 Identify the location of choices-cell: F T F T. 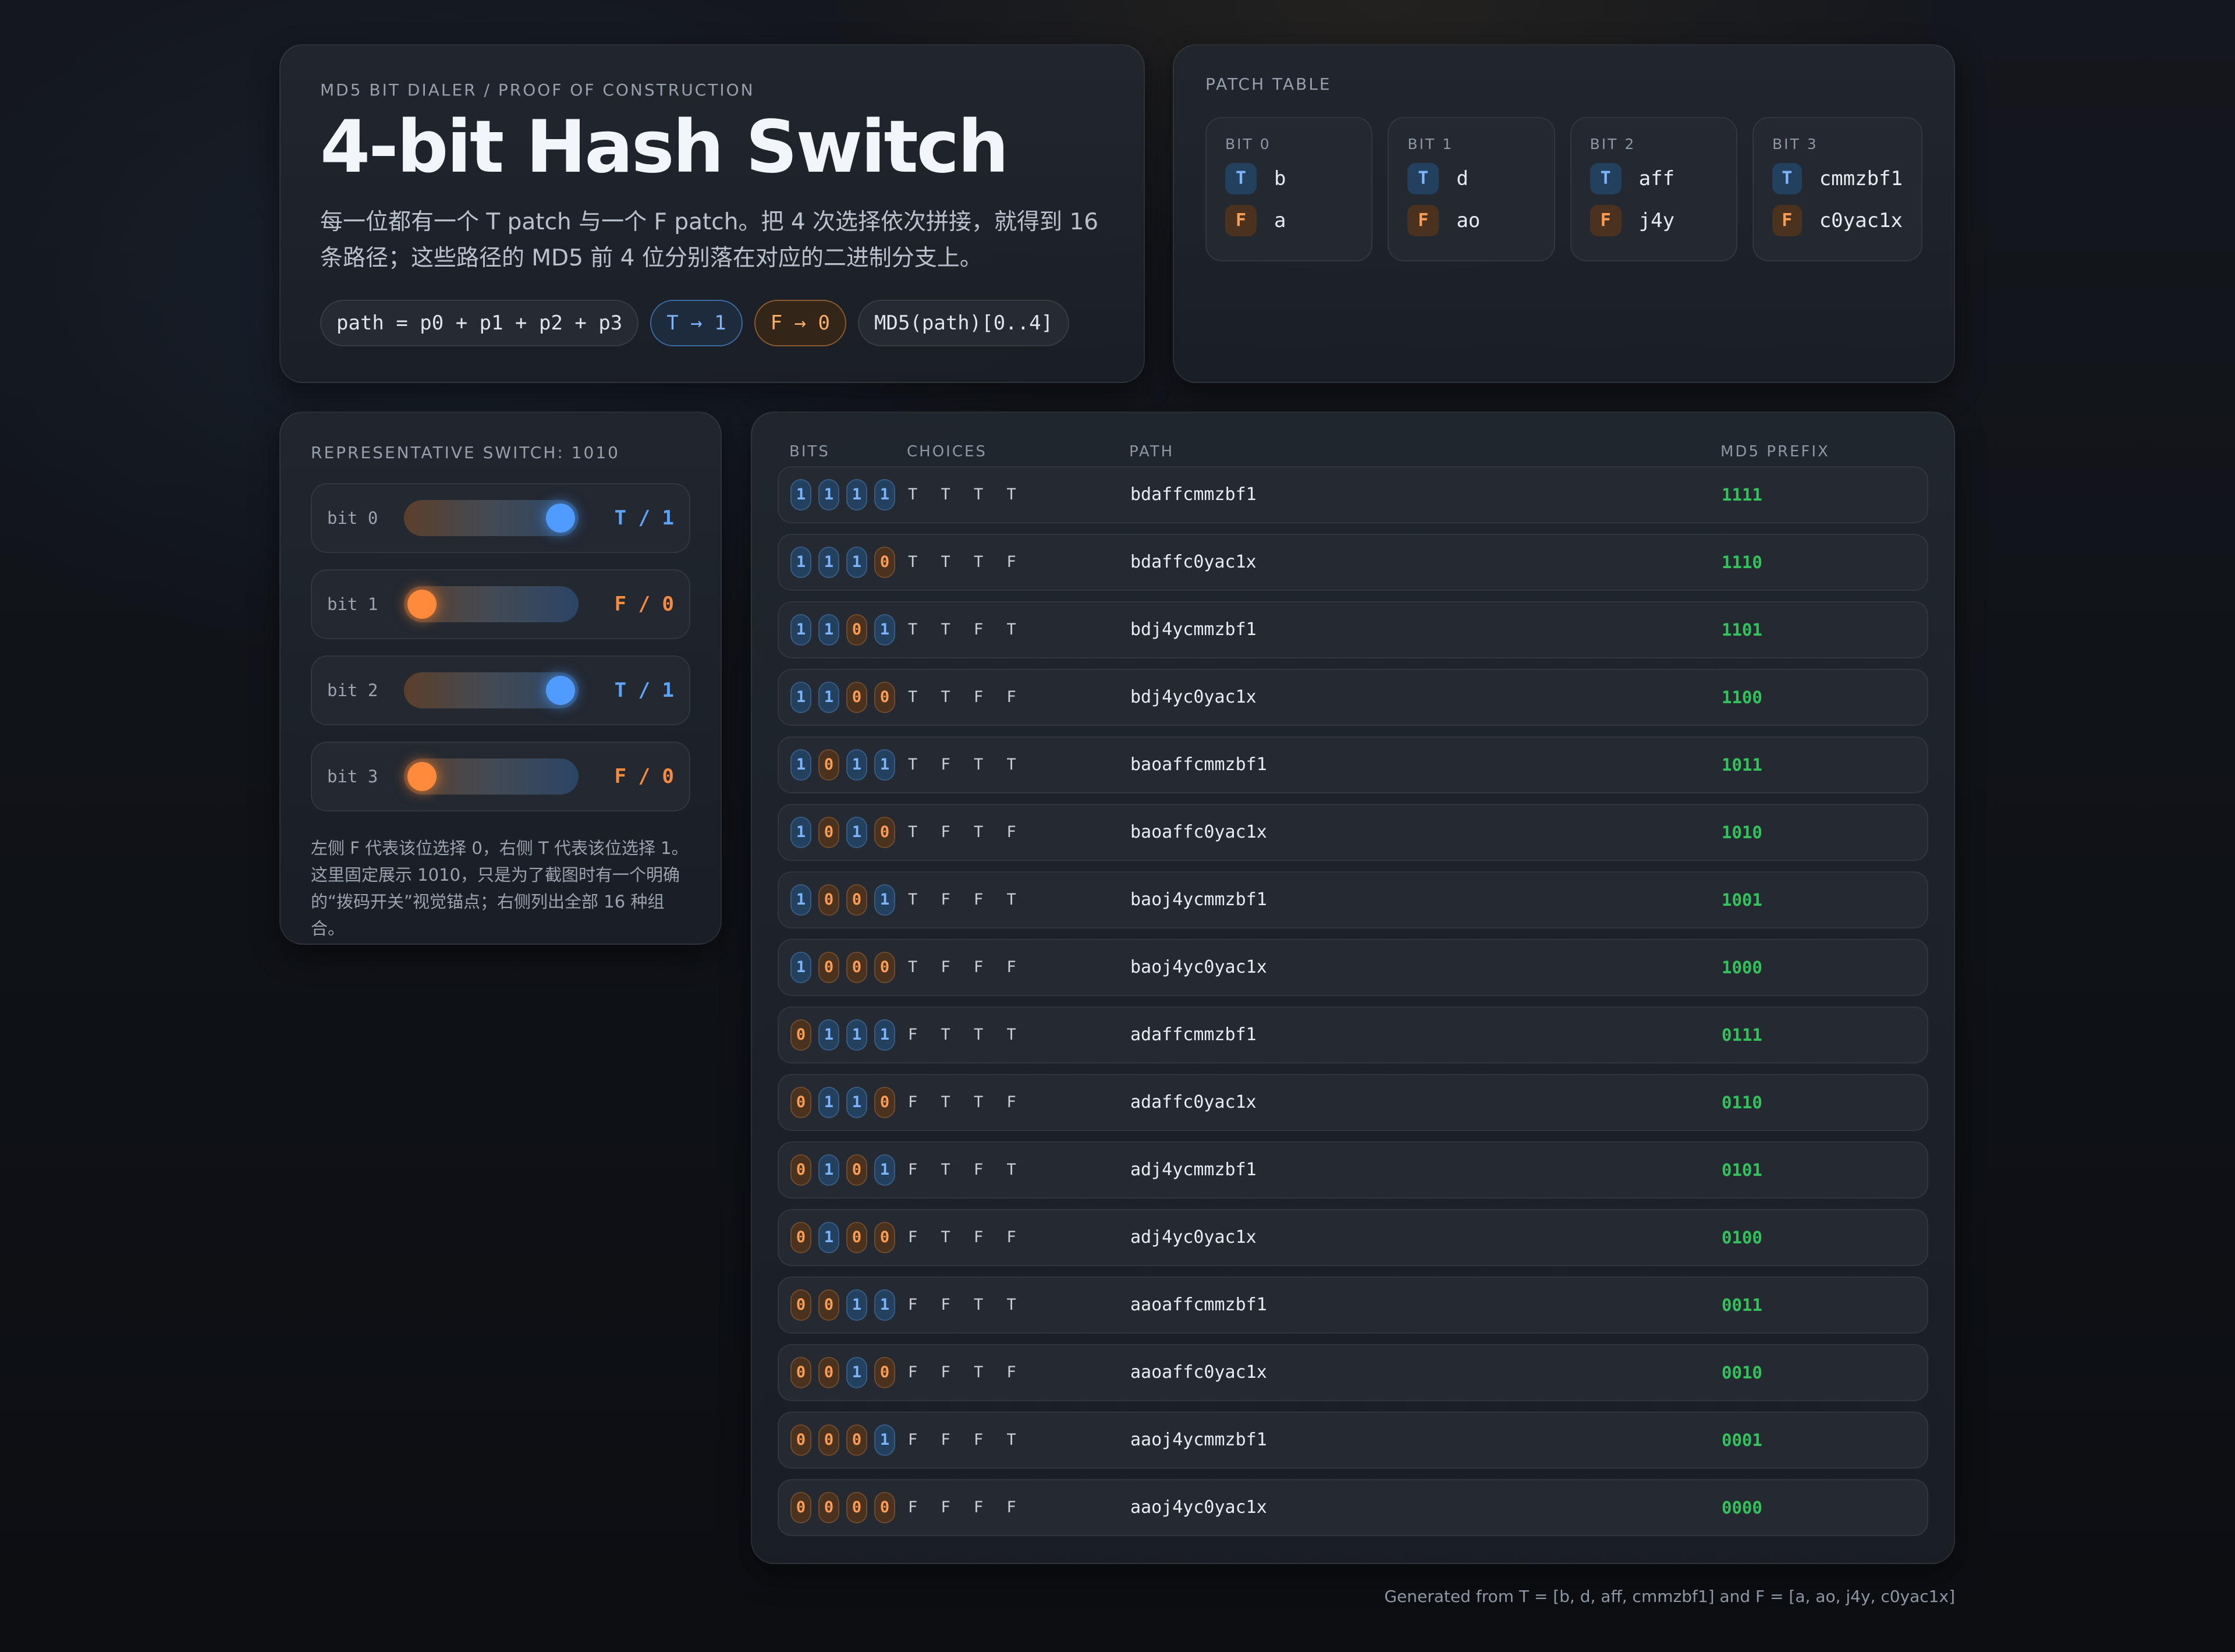
(965, 1170).